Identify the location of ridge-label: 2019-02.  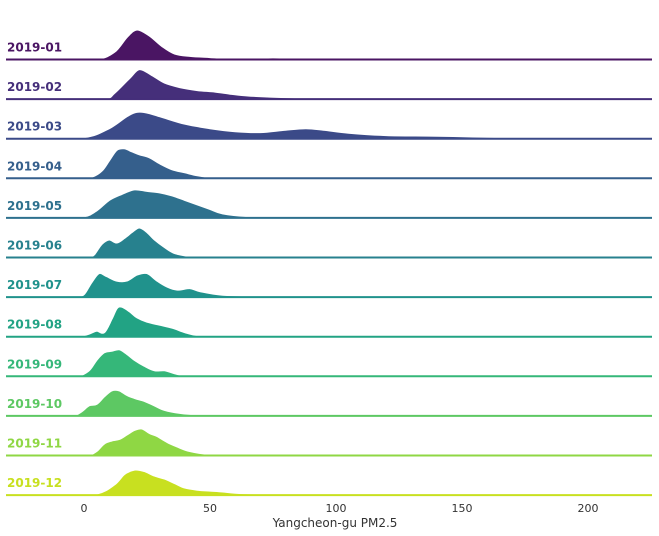
(34, 87).